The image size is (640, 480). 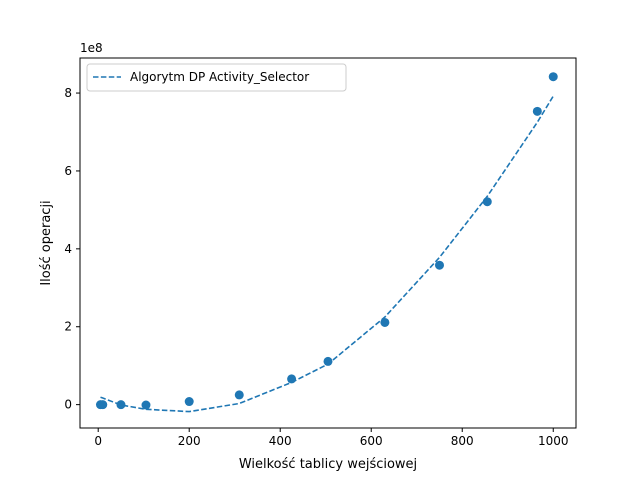 I want to click on y-offset-label: 1e8, so click(x=91, y=48).